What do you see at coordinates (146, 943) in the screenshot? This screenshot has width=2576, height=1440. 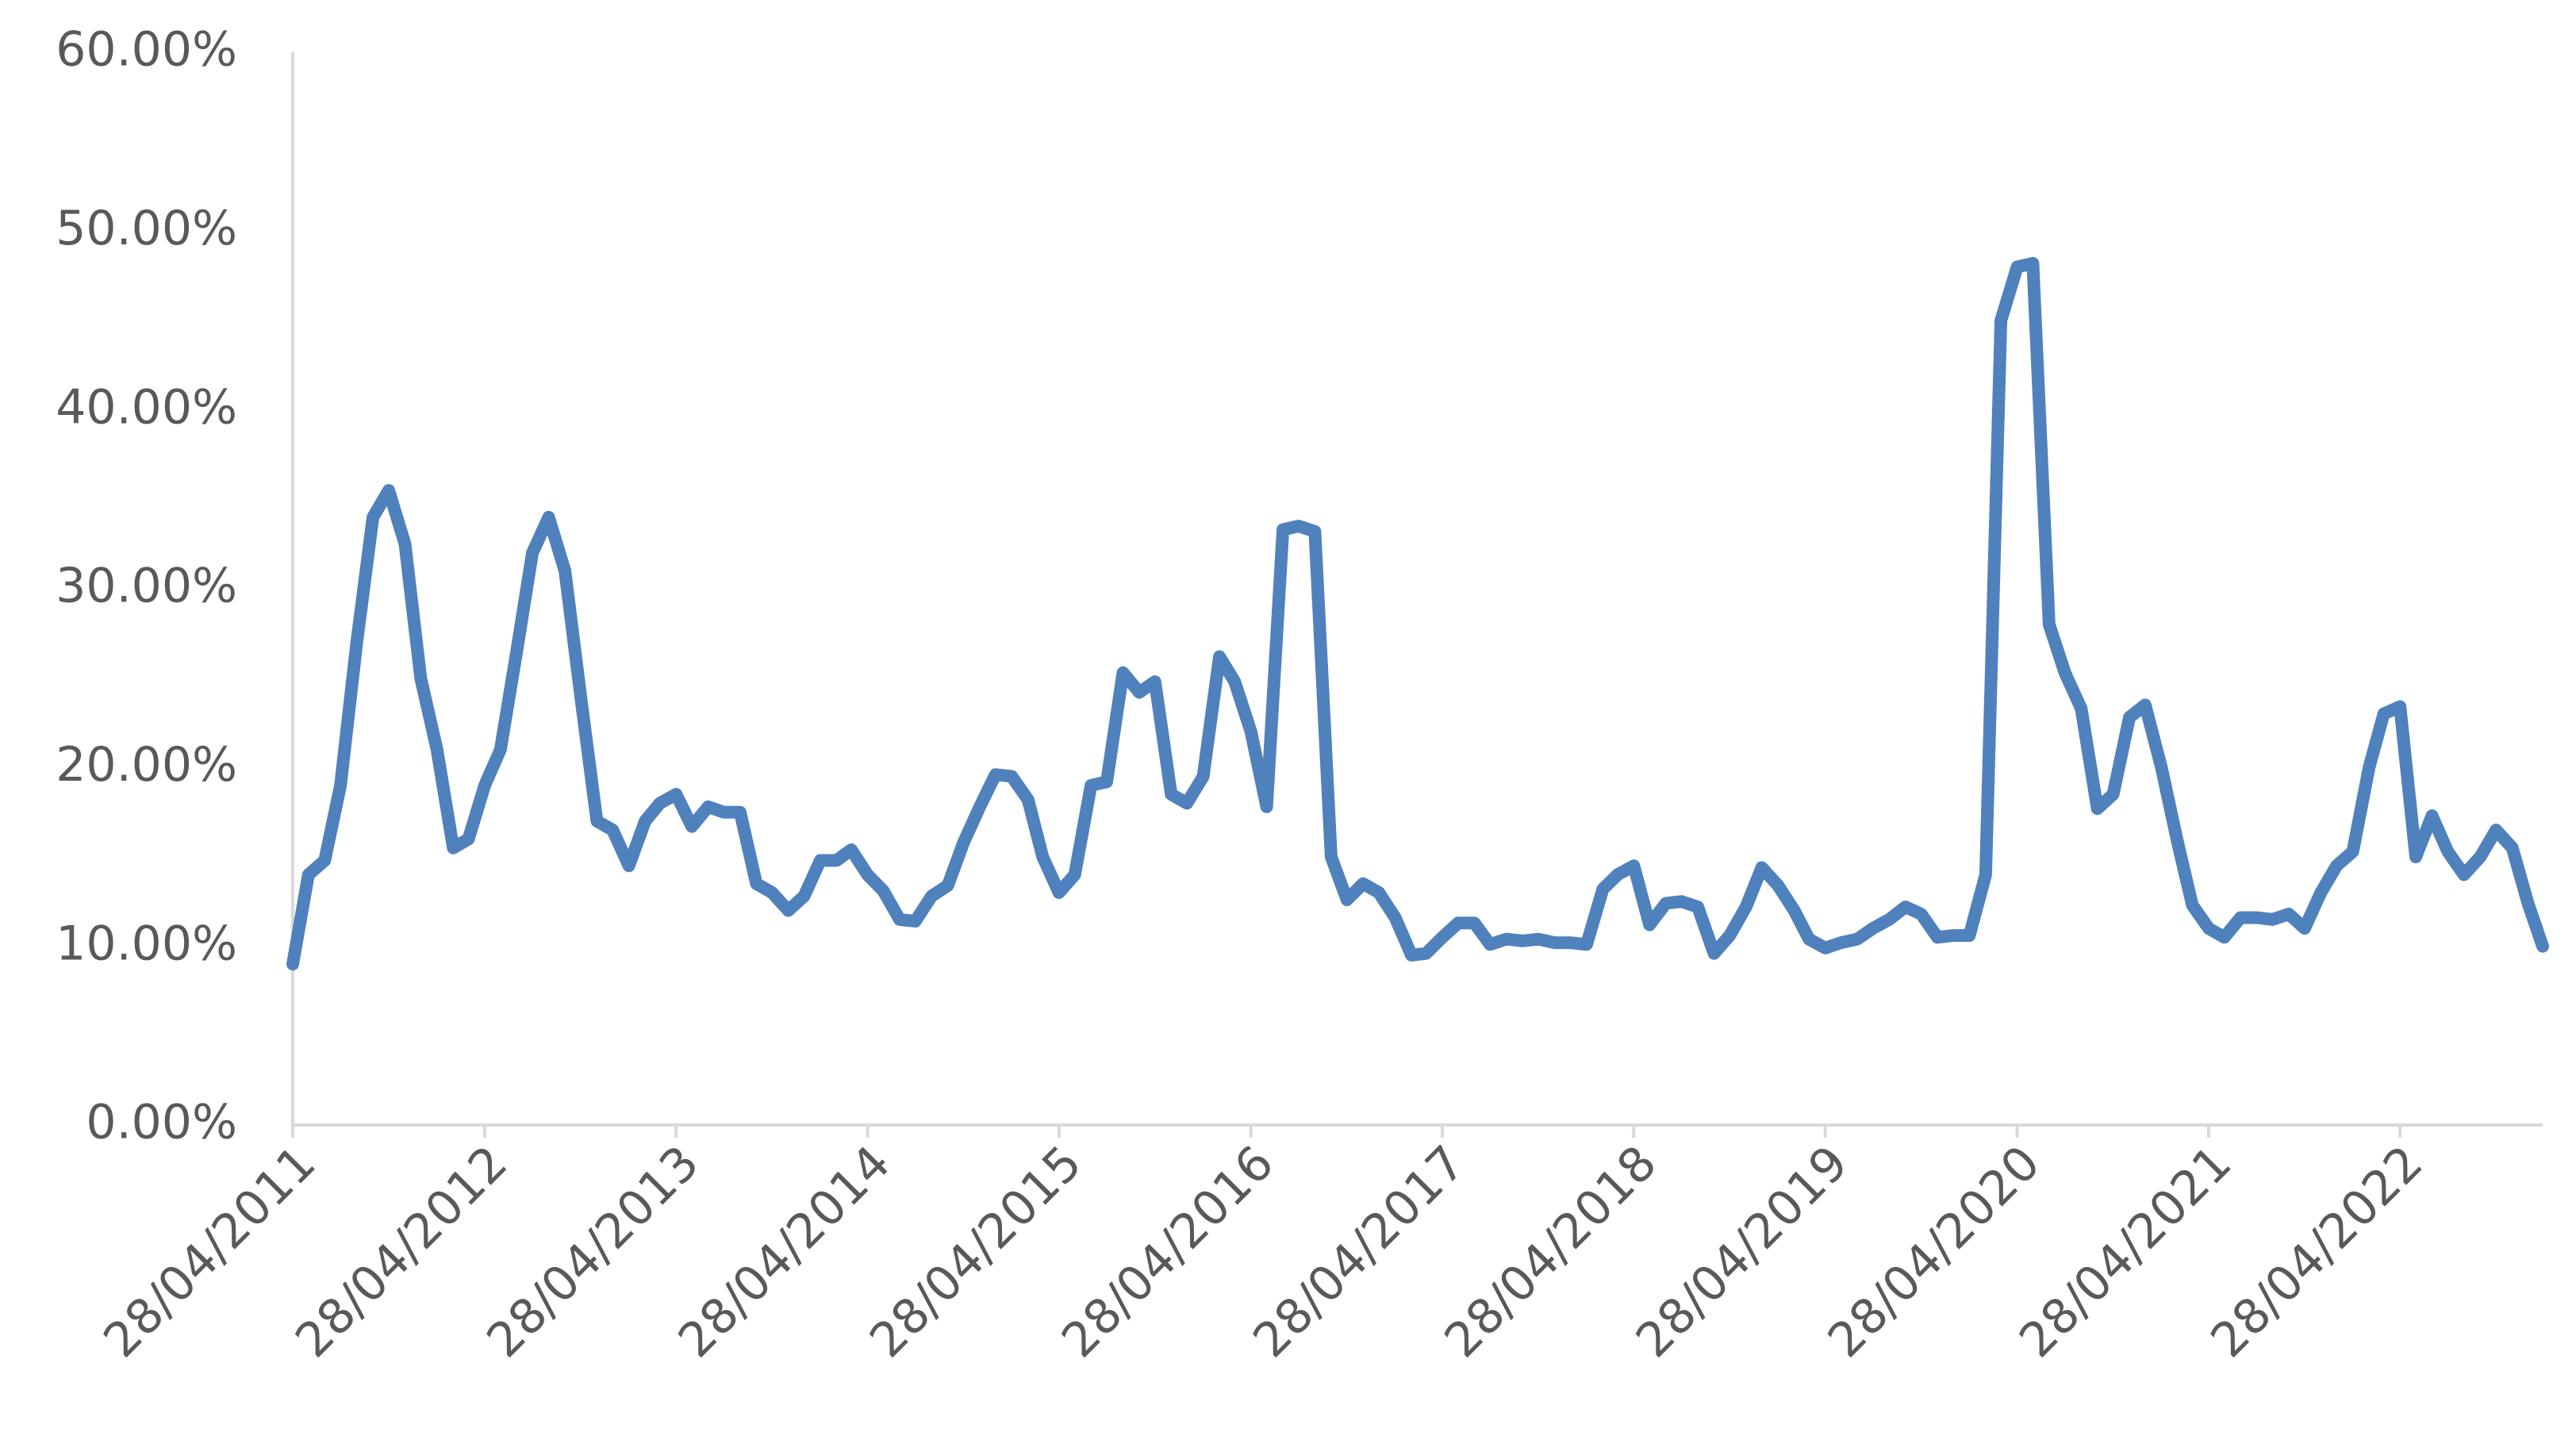 I see `y-tick-label: 10.00%` at bounding box center [146, 943].